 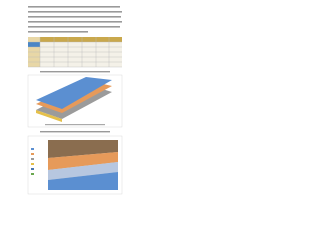 I want to click on legend, so click(x=32, y=161).